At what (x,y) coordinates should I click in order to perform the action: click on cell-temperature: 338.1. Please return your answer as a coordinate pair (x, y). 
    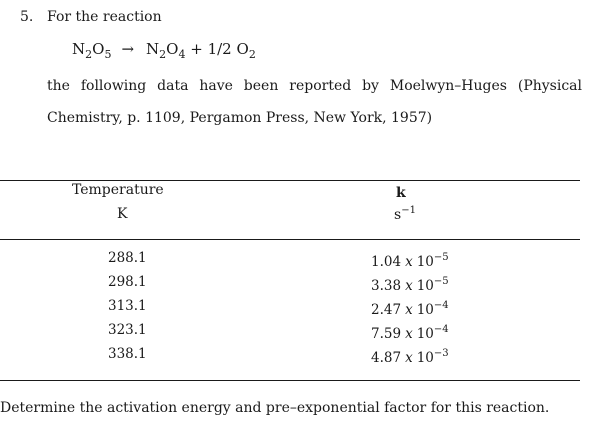
    Looking at the image, I should click on (127, 354).